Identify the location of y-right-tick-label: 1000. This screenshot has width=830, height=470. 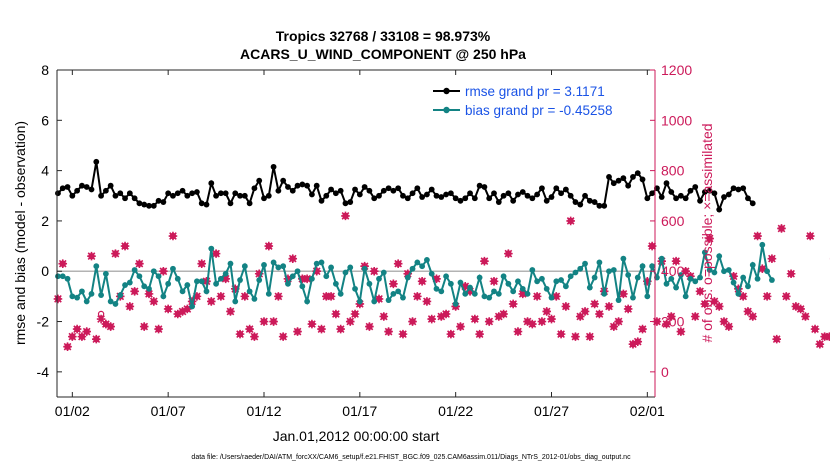
(676, 120).